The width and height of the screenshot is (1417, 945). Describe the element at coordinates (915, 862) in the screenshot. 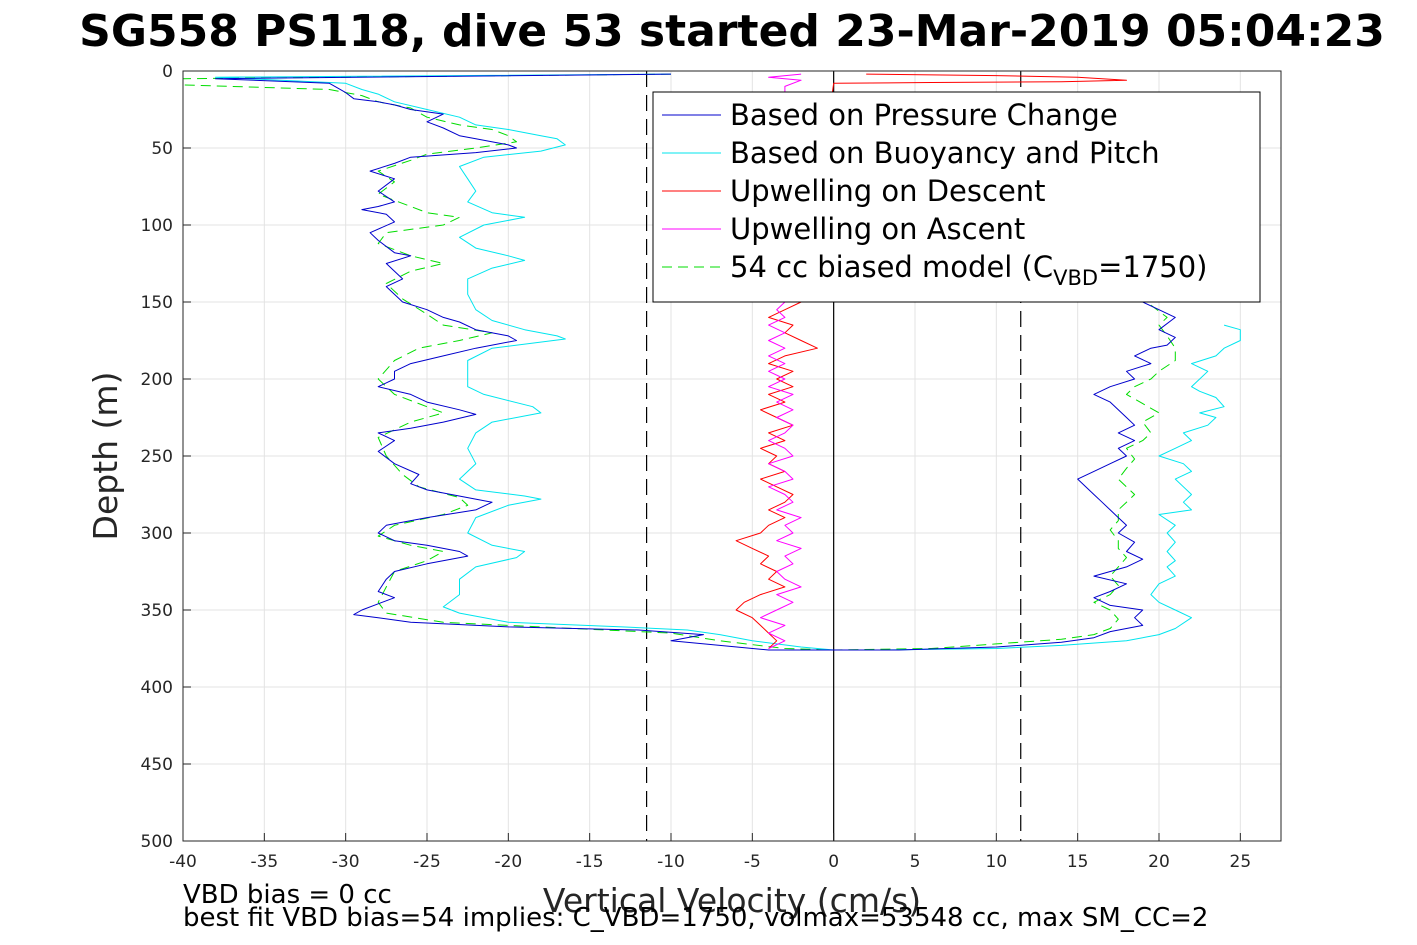

I see `x-tick-label: 5` at that location.